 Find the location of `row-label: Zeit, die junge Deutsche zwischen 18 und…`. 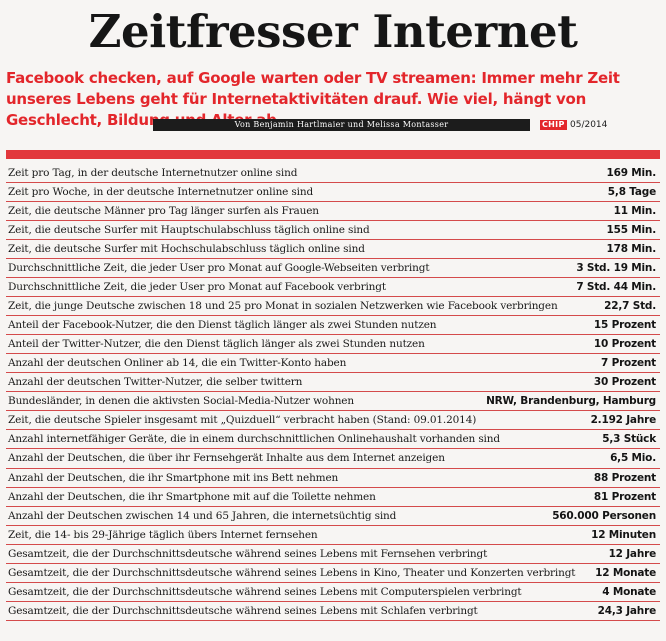

row-label: Zeit, die junge Deutsche zwischen 18 und… is located at coordinates (283, 306).